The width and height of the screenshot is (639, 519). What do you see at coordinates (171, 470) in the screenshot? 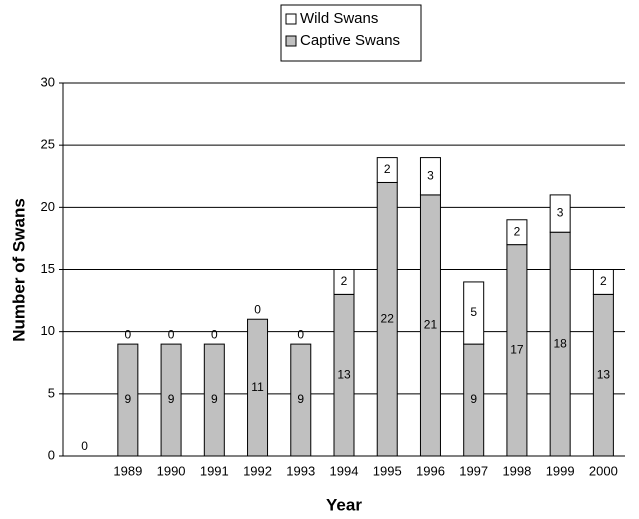
I see `x-tick-label: 1990` at bounding box center [171, 470].